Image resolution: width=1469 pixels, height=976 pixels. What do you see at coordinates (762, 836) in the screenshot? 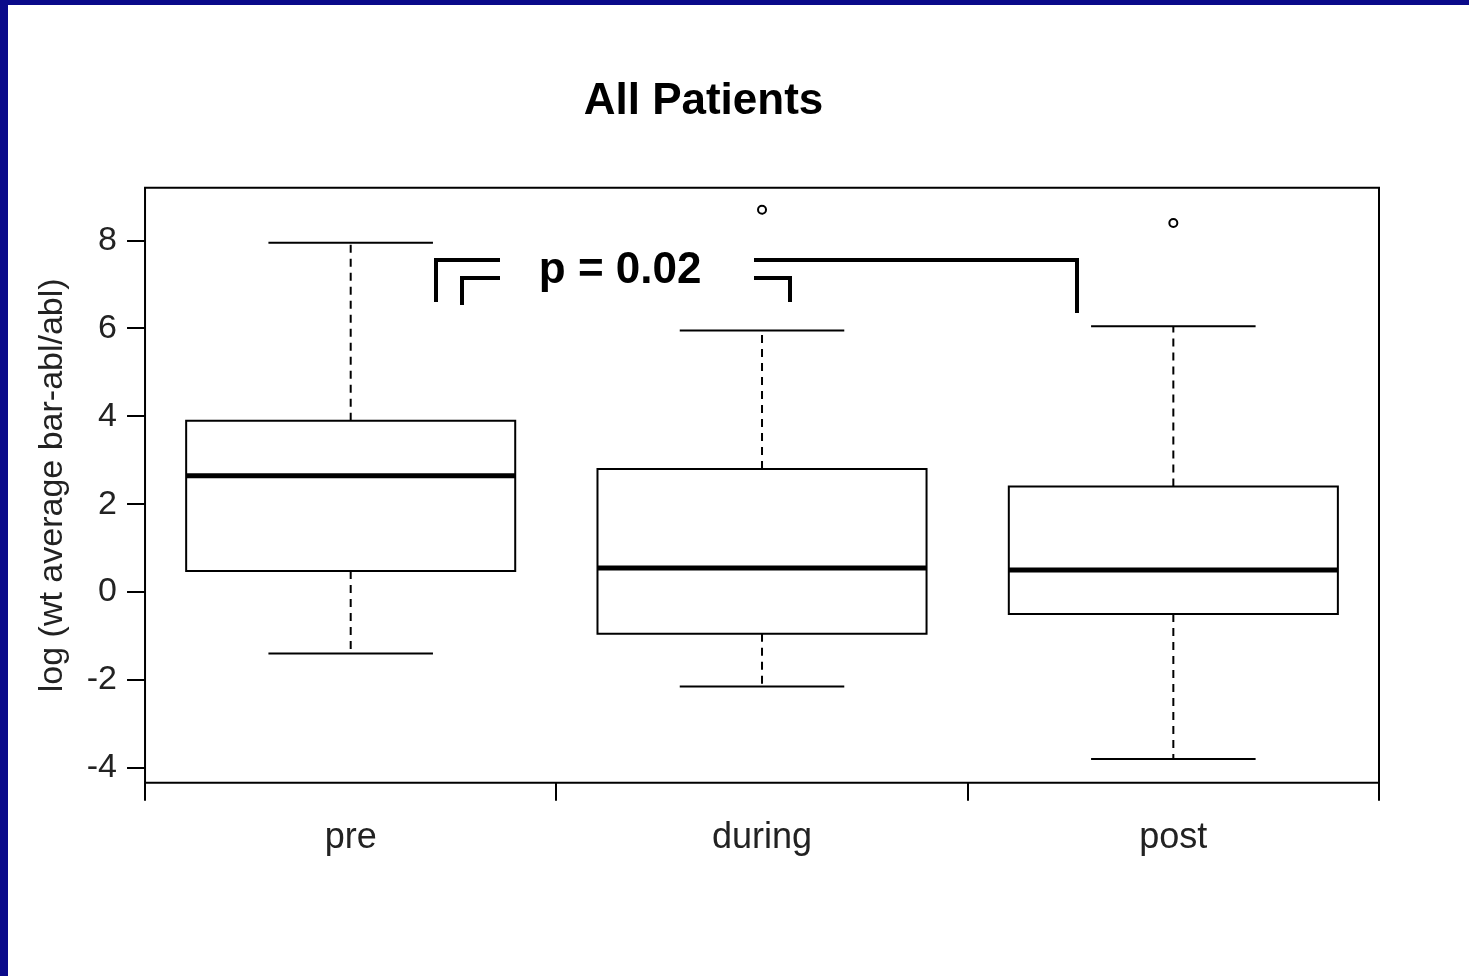
I see `x-tick-label: during` at bounding box center [762, 836].